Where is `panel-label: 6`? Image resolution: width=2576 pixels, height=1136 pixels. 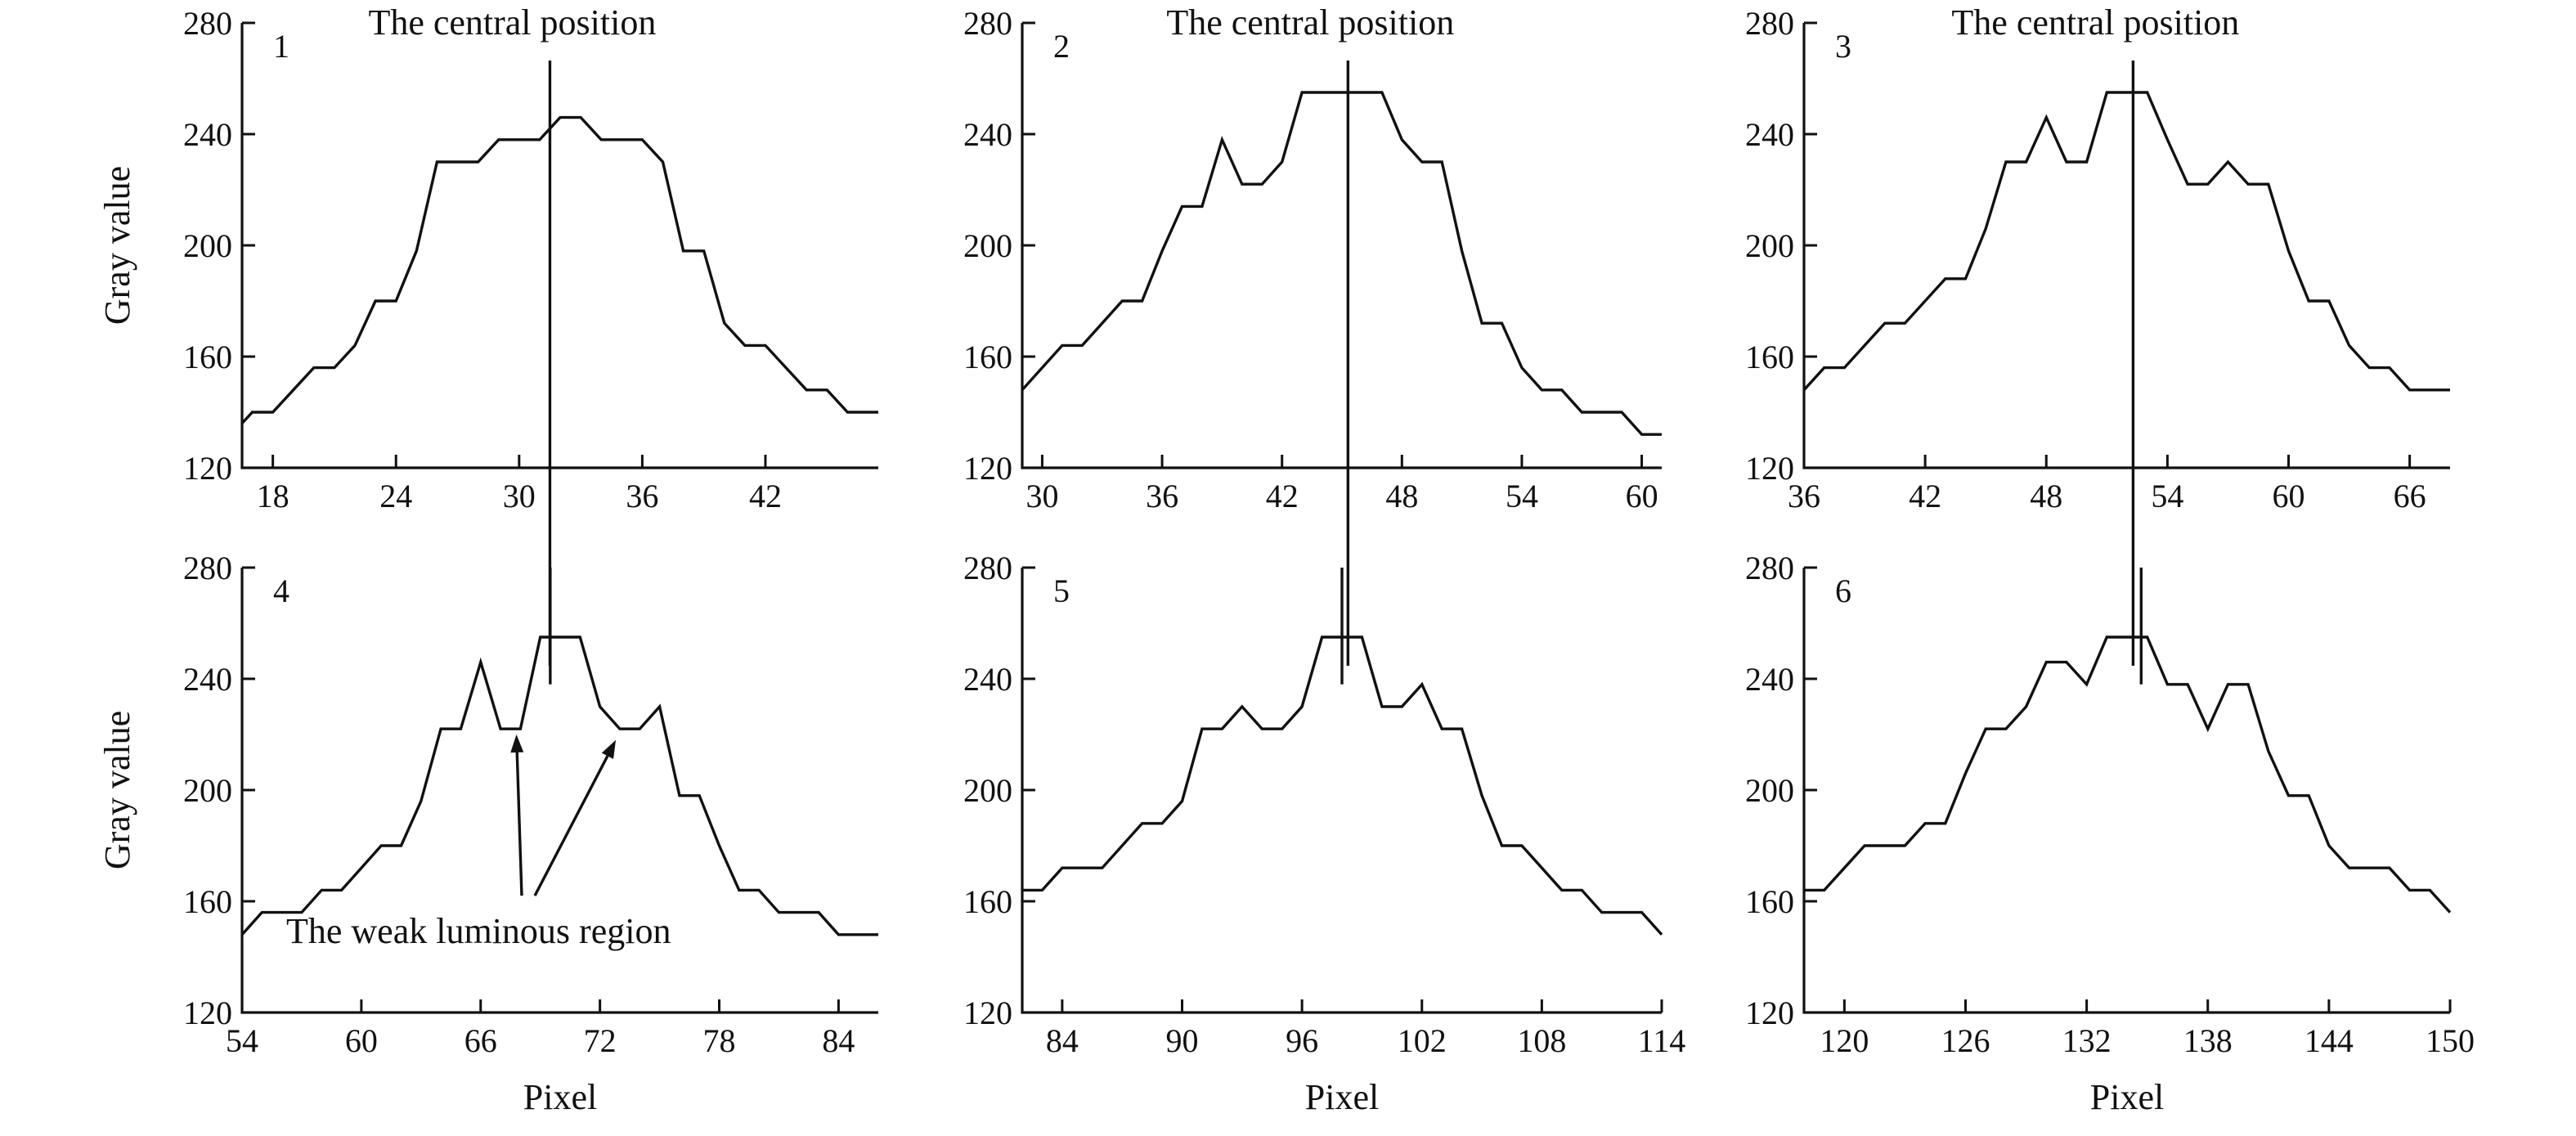 panel-label: 6 is located at coordinates (1843, 590).